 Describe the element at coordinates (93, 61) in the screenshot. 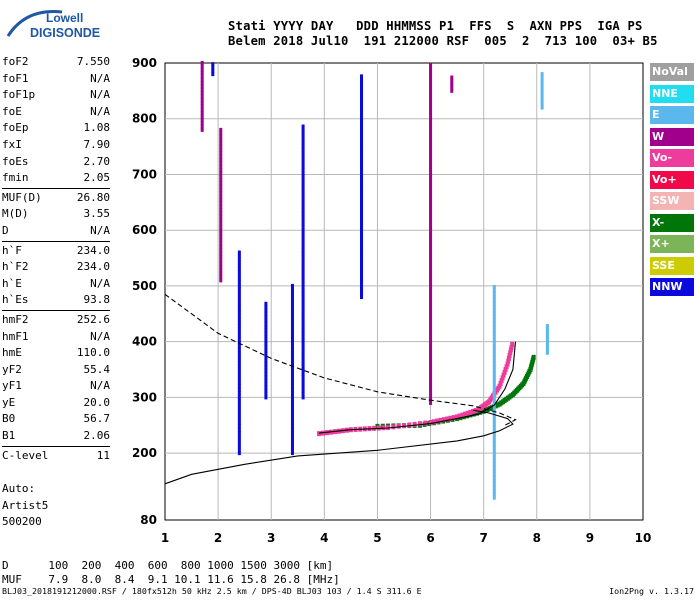

I see `param-value: 7.550` at that location.